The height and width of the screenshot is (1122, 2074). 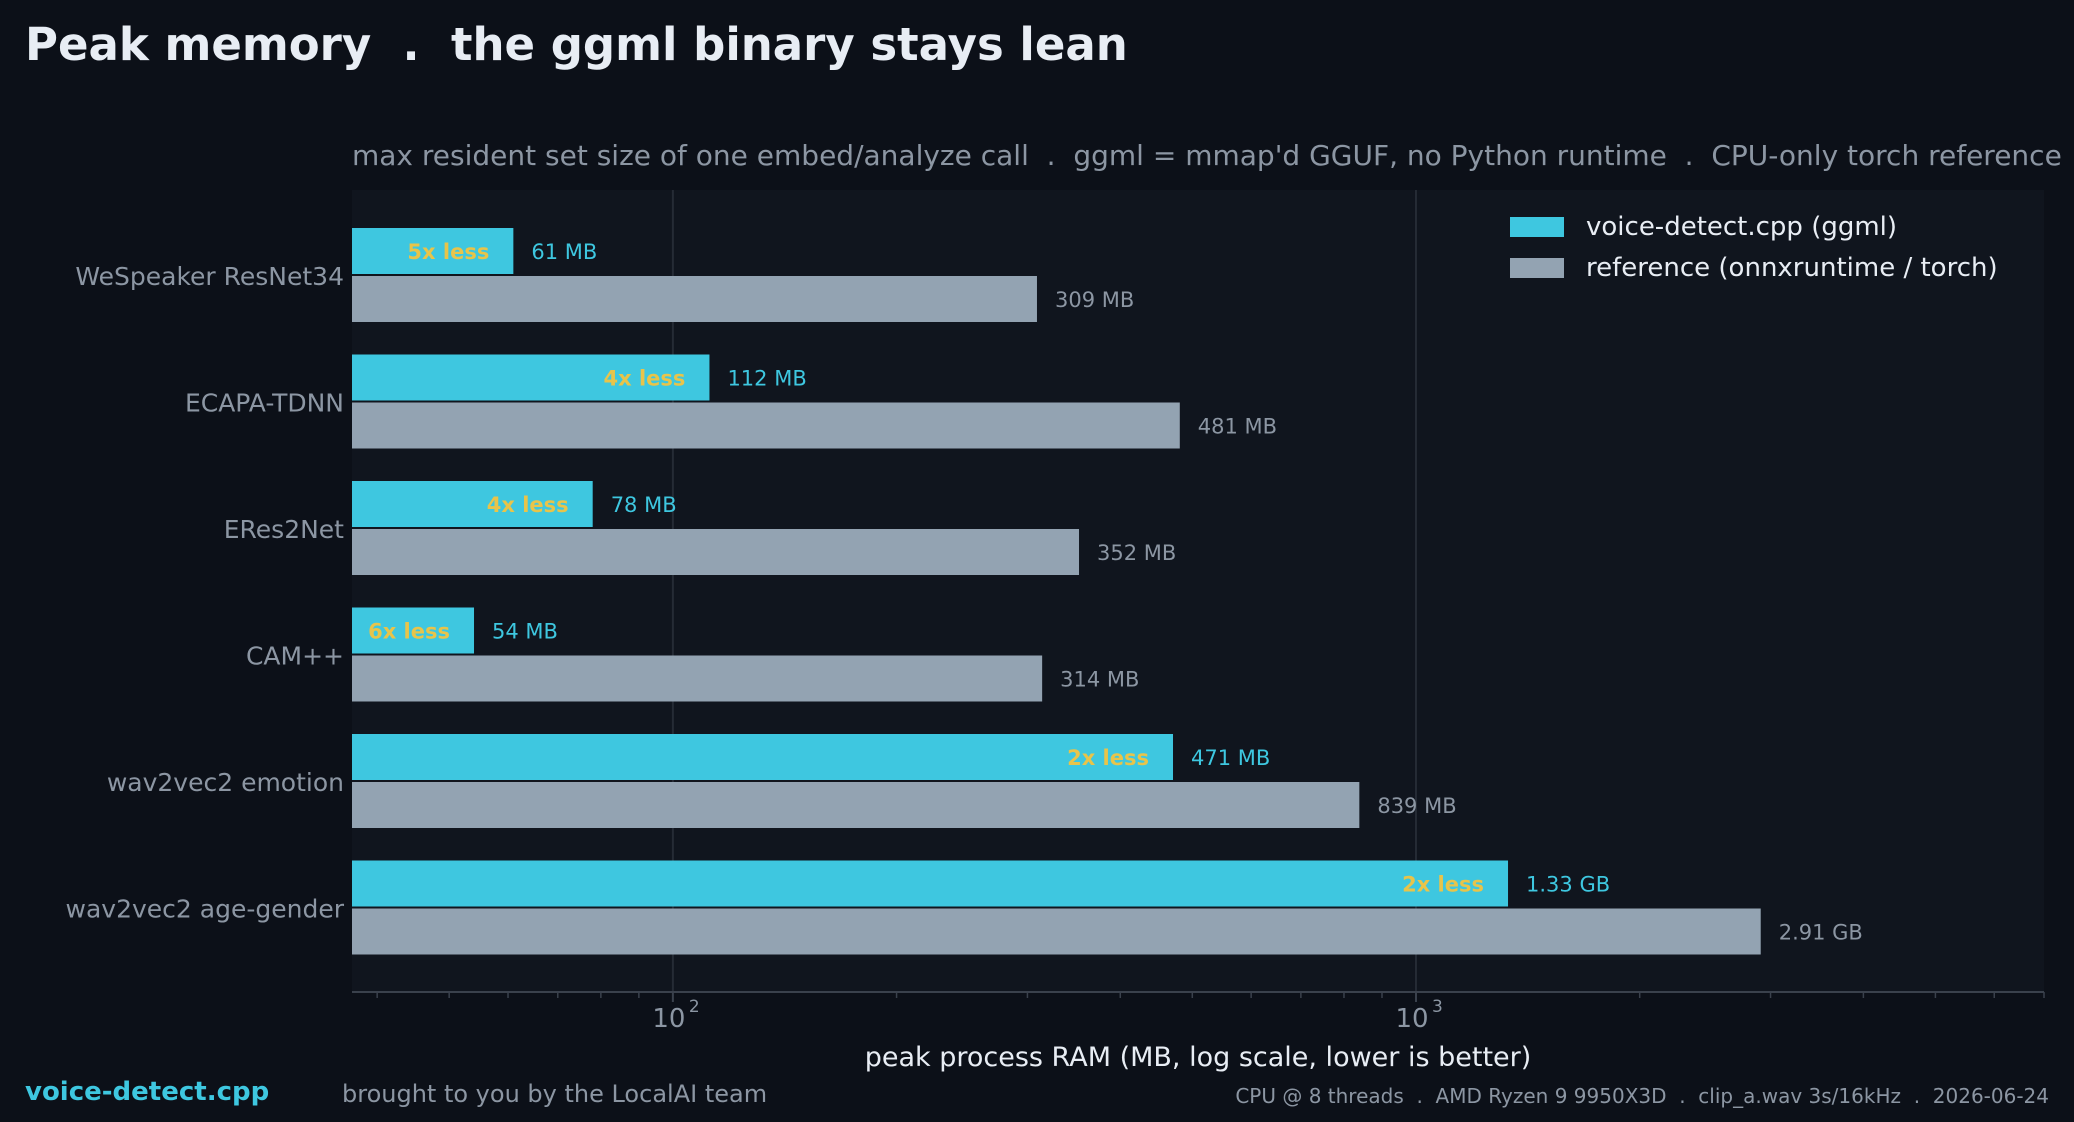 What do you see at coordinates (409, 632) in the screenshot?
I see `reduction-badge: 6x less` at bounding box center [409, 632].